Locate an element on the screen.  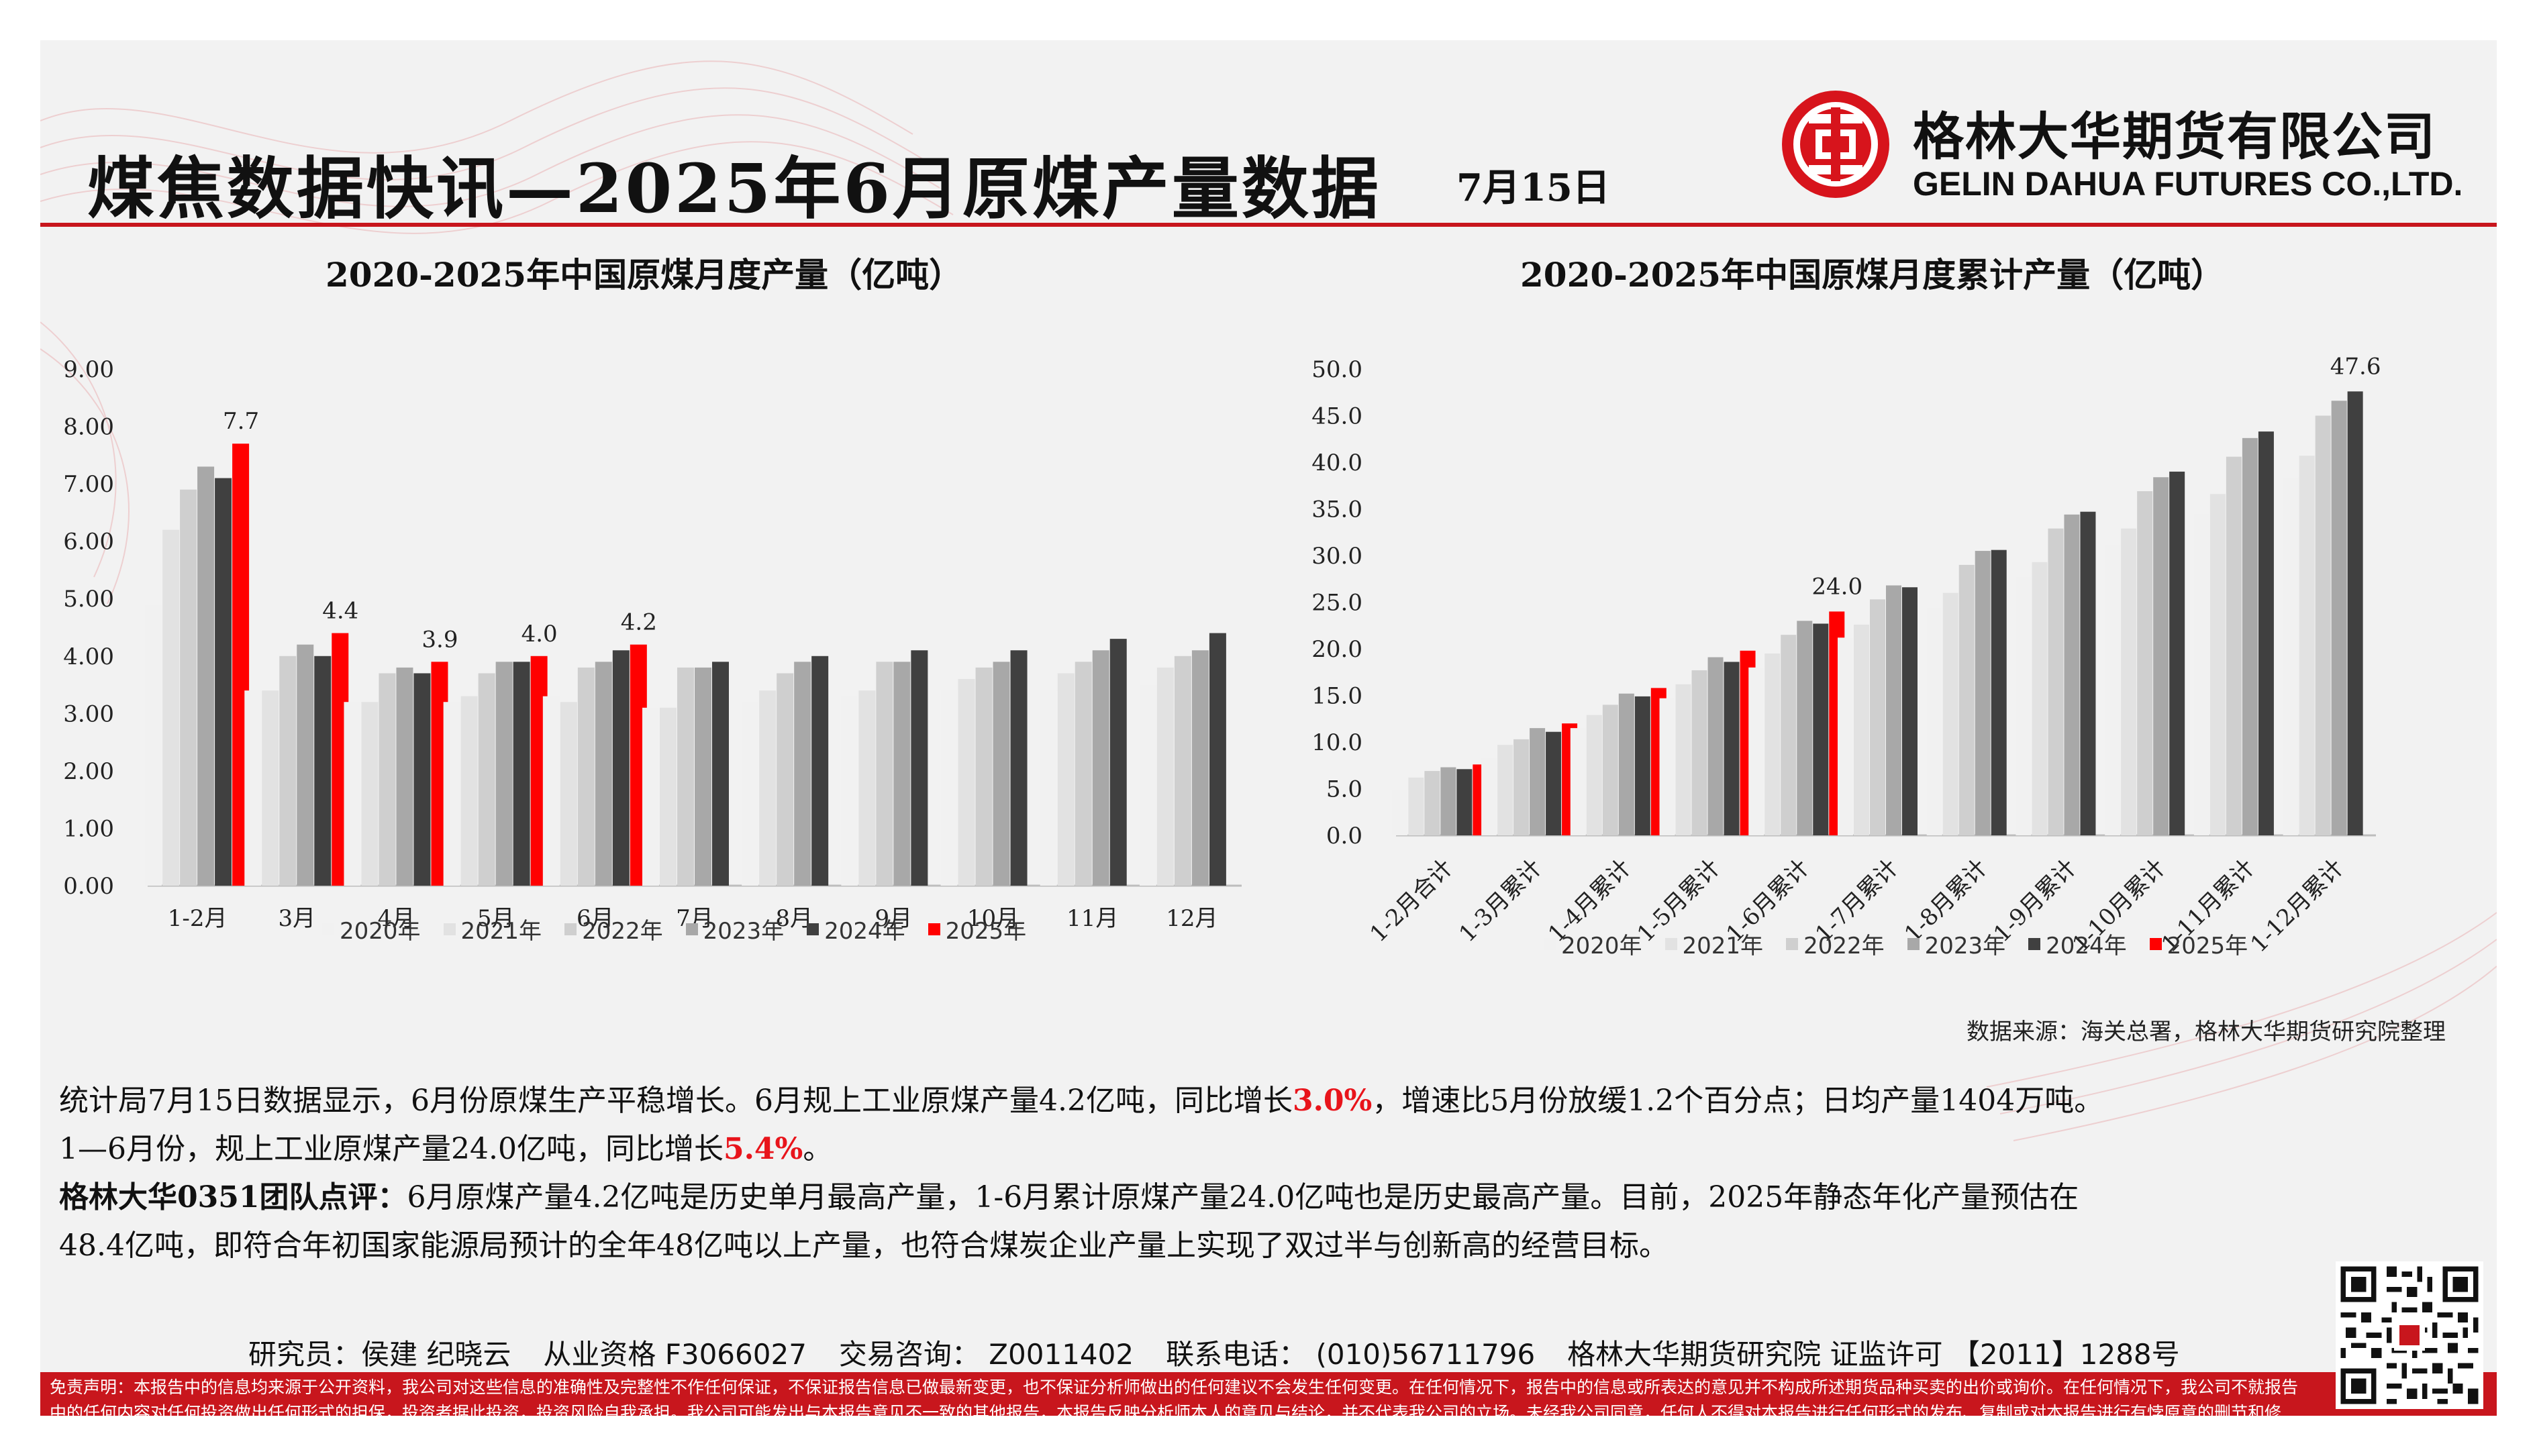
y-tick-label: 3.00 is located at coordinates (88, 714).